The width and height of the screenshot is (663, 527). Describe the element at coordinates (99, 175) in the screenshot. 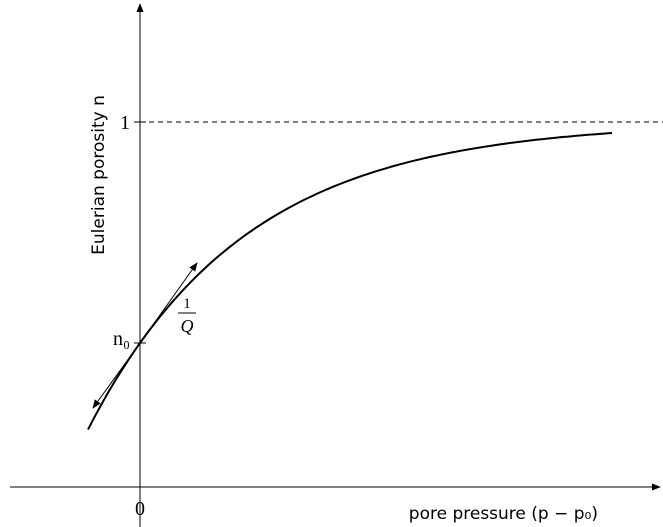

I see `y-axis-label: Eulerian porosity n` at that location.